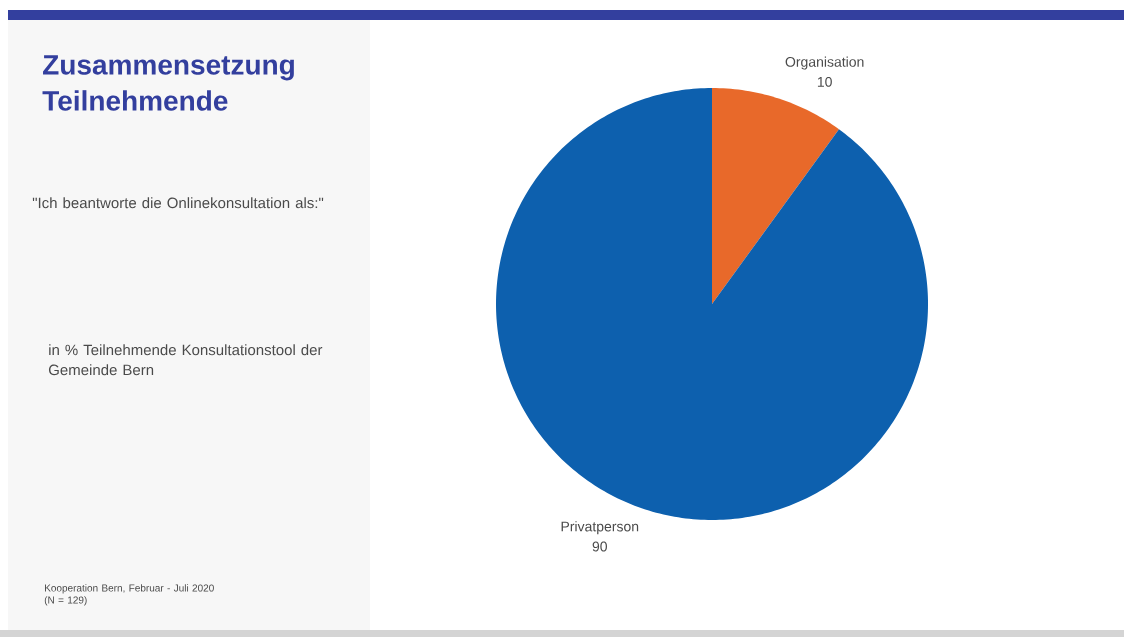 Image resolution: width=1124 pixels, height=637 pixels. What do you see at coordinates (65, 601) in the screenshot?
I see `text: (N = 129)` at bounding box center [65, 601].